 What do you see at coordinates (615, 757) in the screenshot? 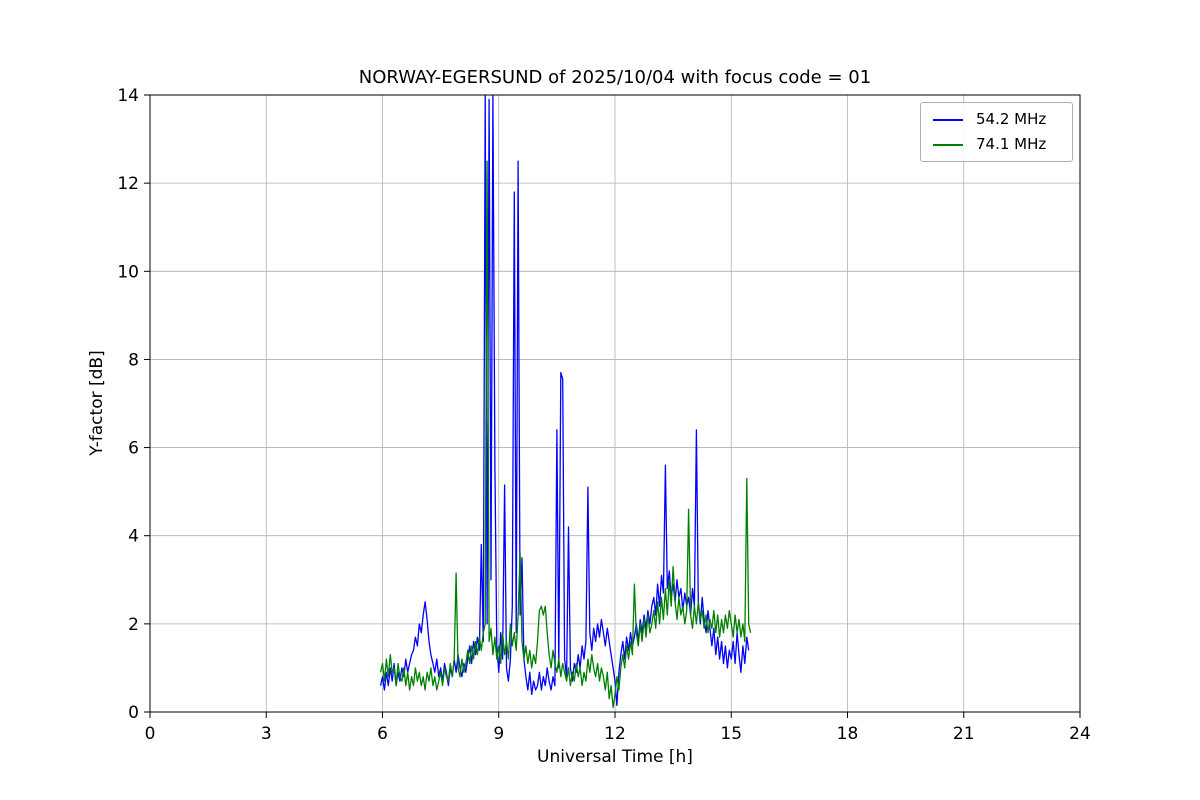
I see `x-axis-label: Universal Time [h]` at bounding box center [615, 757].